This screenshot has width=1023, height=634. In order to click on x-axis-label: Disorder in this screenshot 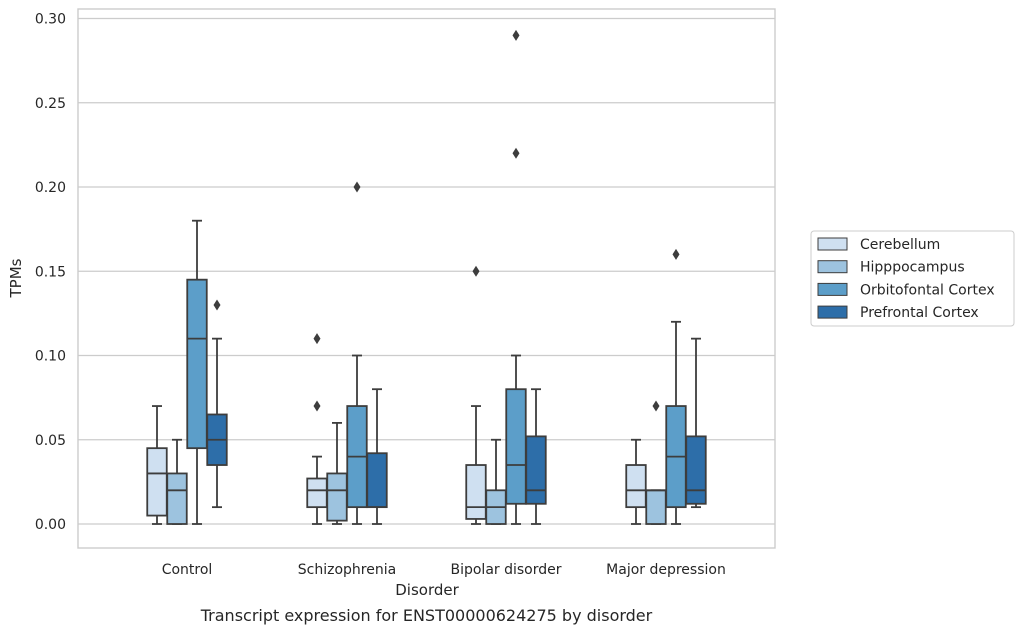, I will do `click(427, 590)`.